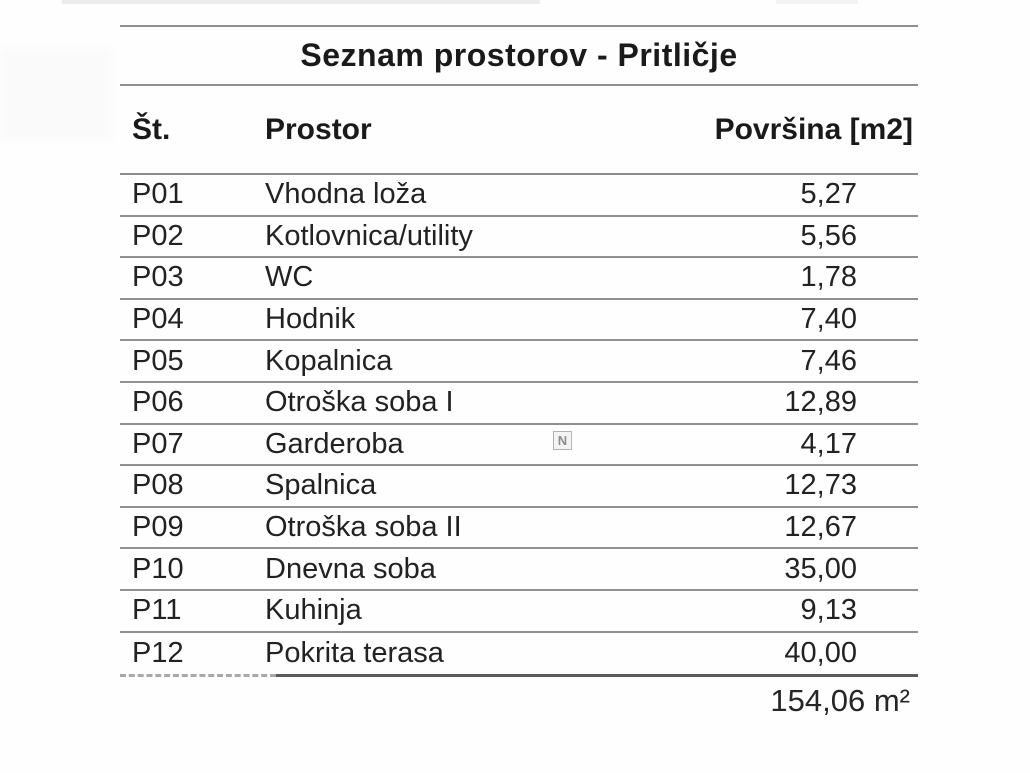  What do you see at coordinates (354, 652) in the screenshot?
I see `room-name: Pokrita terasa` at bounding box center [354, 652].